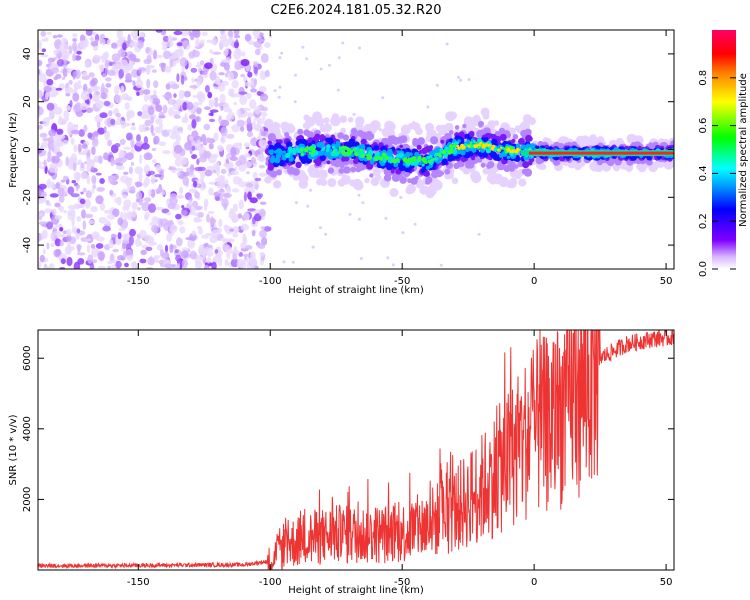 The width and height of the screenshot is (750, 600). Describe the element at coordinates (534, 582) in the screenshot. I see `snr-xtick-label: 0` at that location.